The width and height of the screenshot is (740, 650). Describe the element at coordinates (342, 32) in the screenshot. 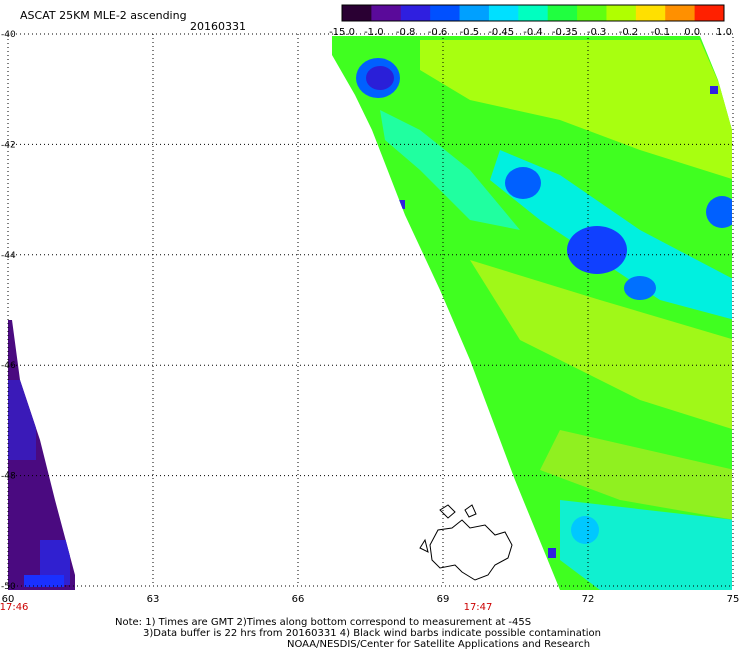

I see `colorbar-tick-label: -15.0` at that location.